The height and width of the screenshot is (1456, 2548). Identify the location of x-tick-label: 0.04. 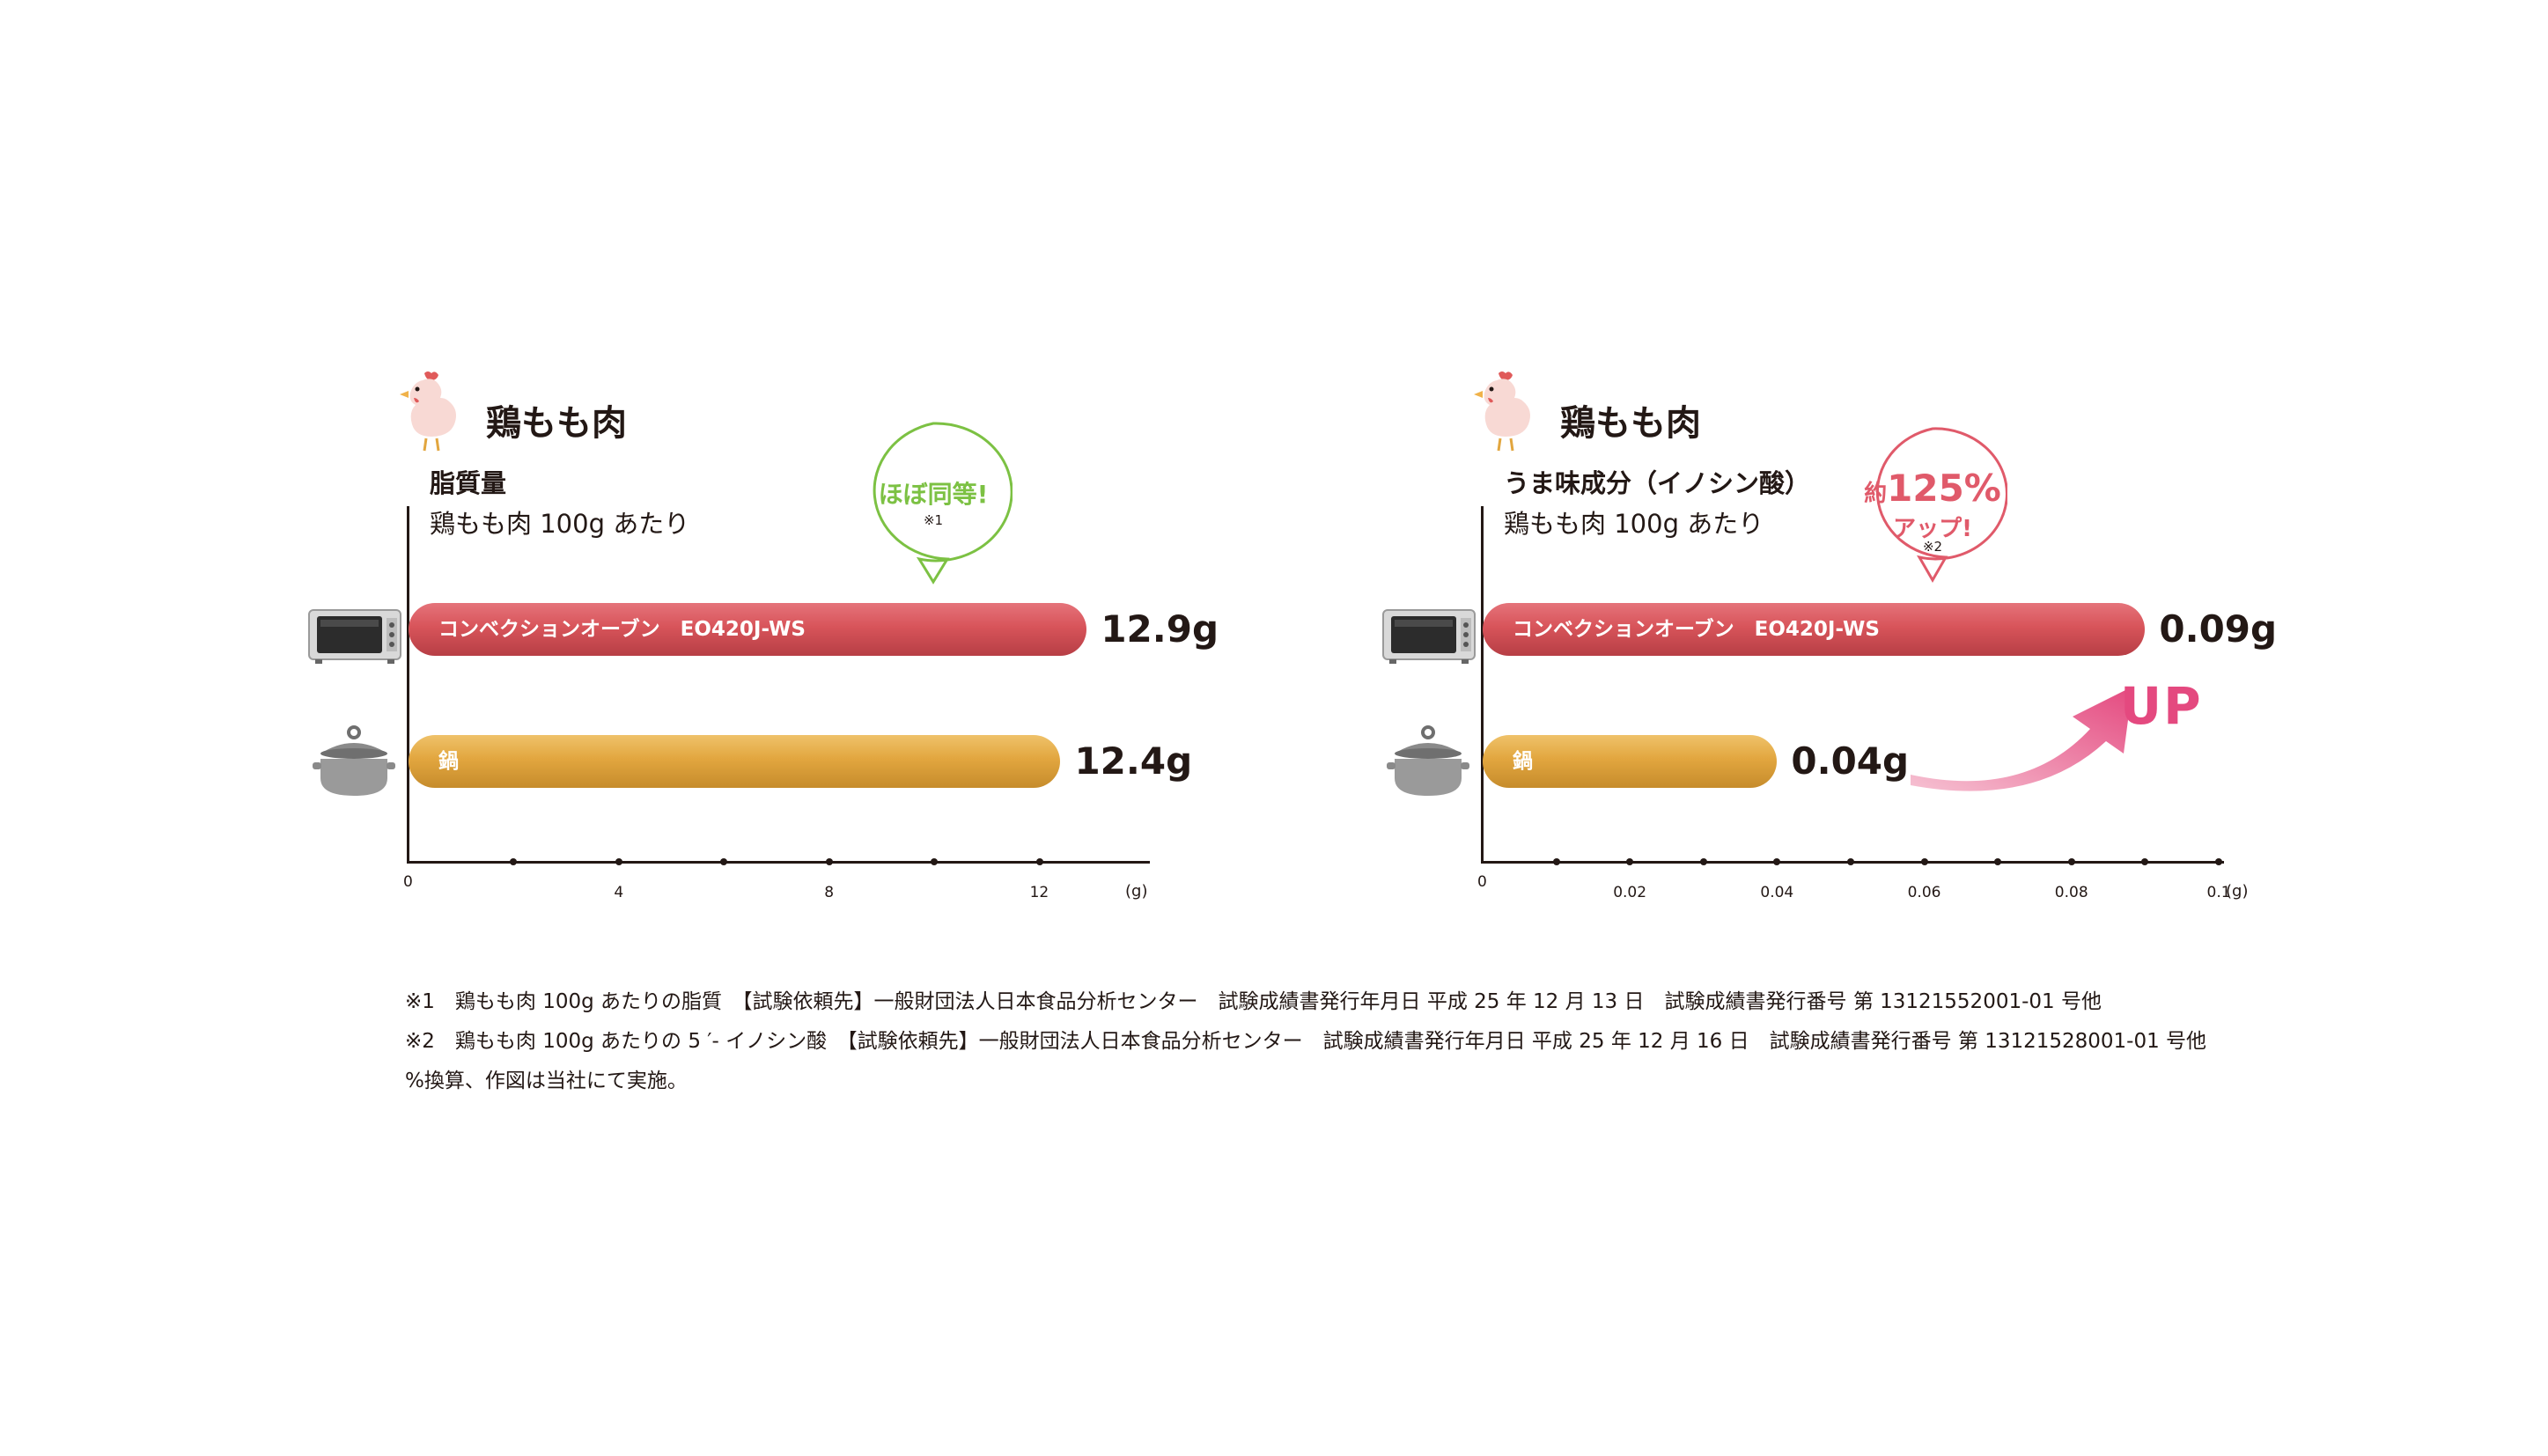
(1777, 892).